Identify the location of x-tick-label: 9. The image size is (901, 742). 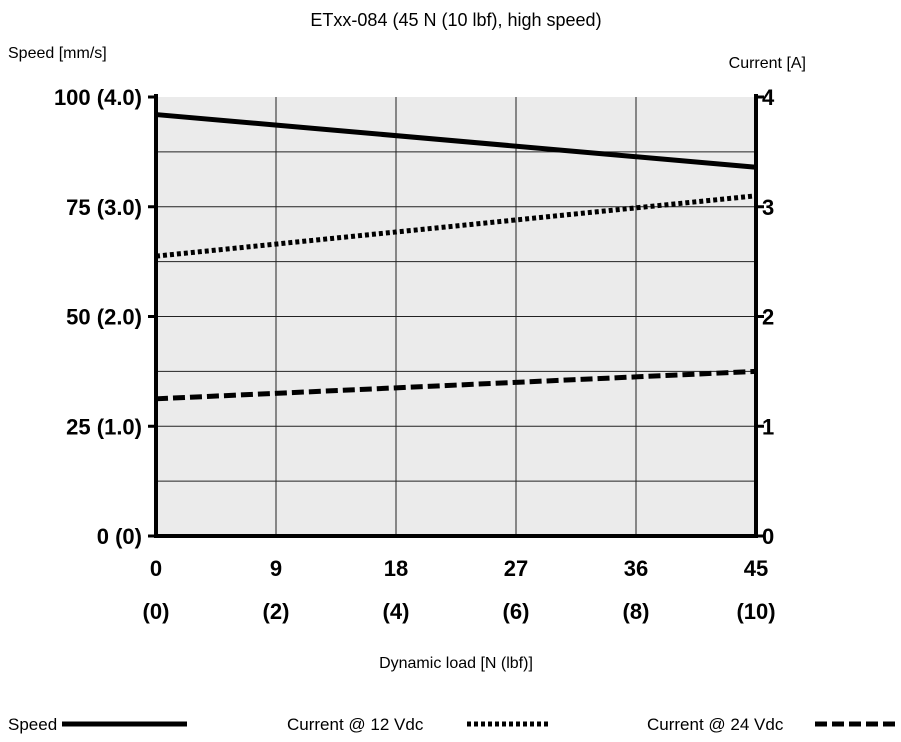
(276, 568).